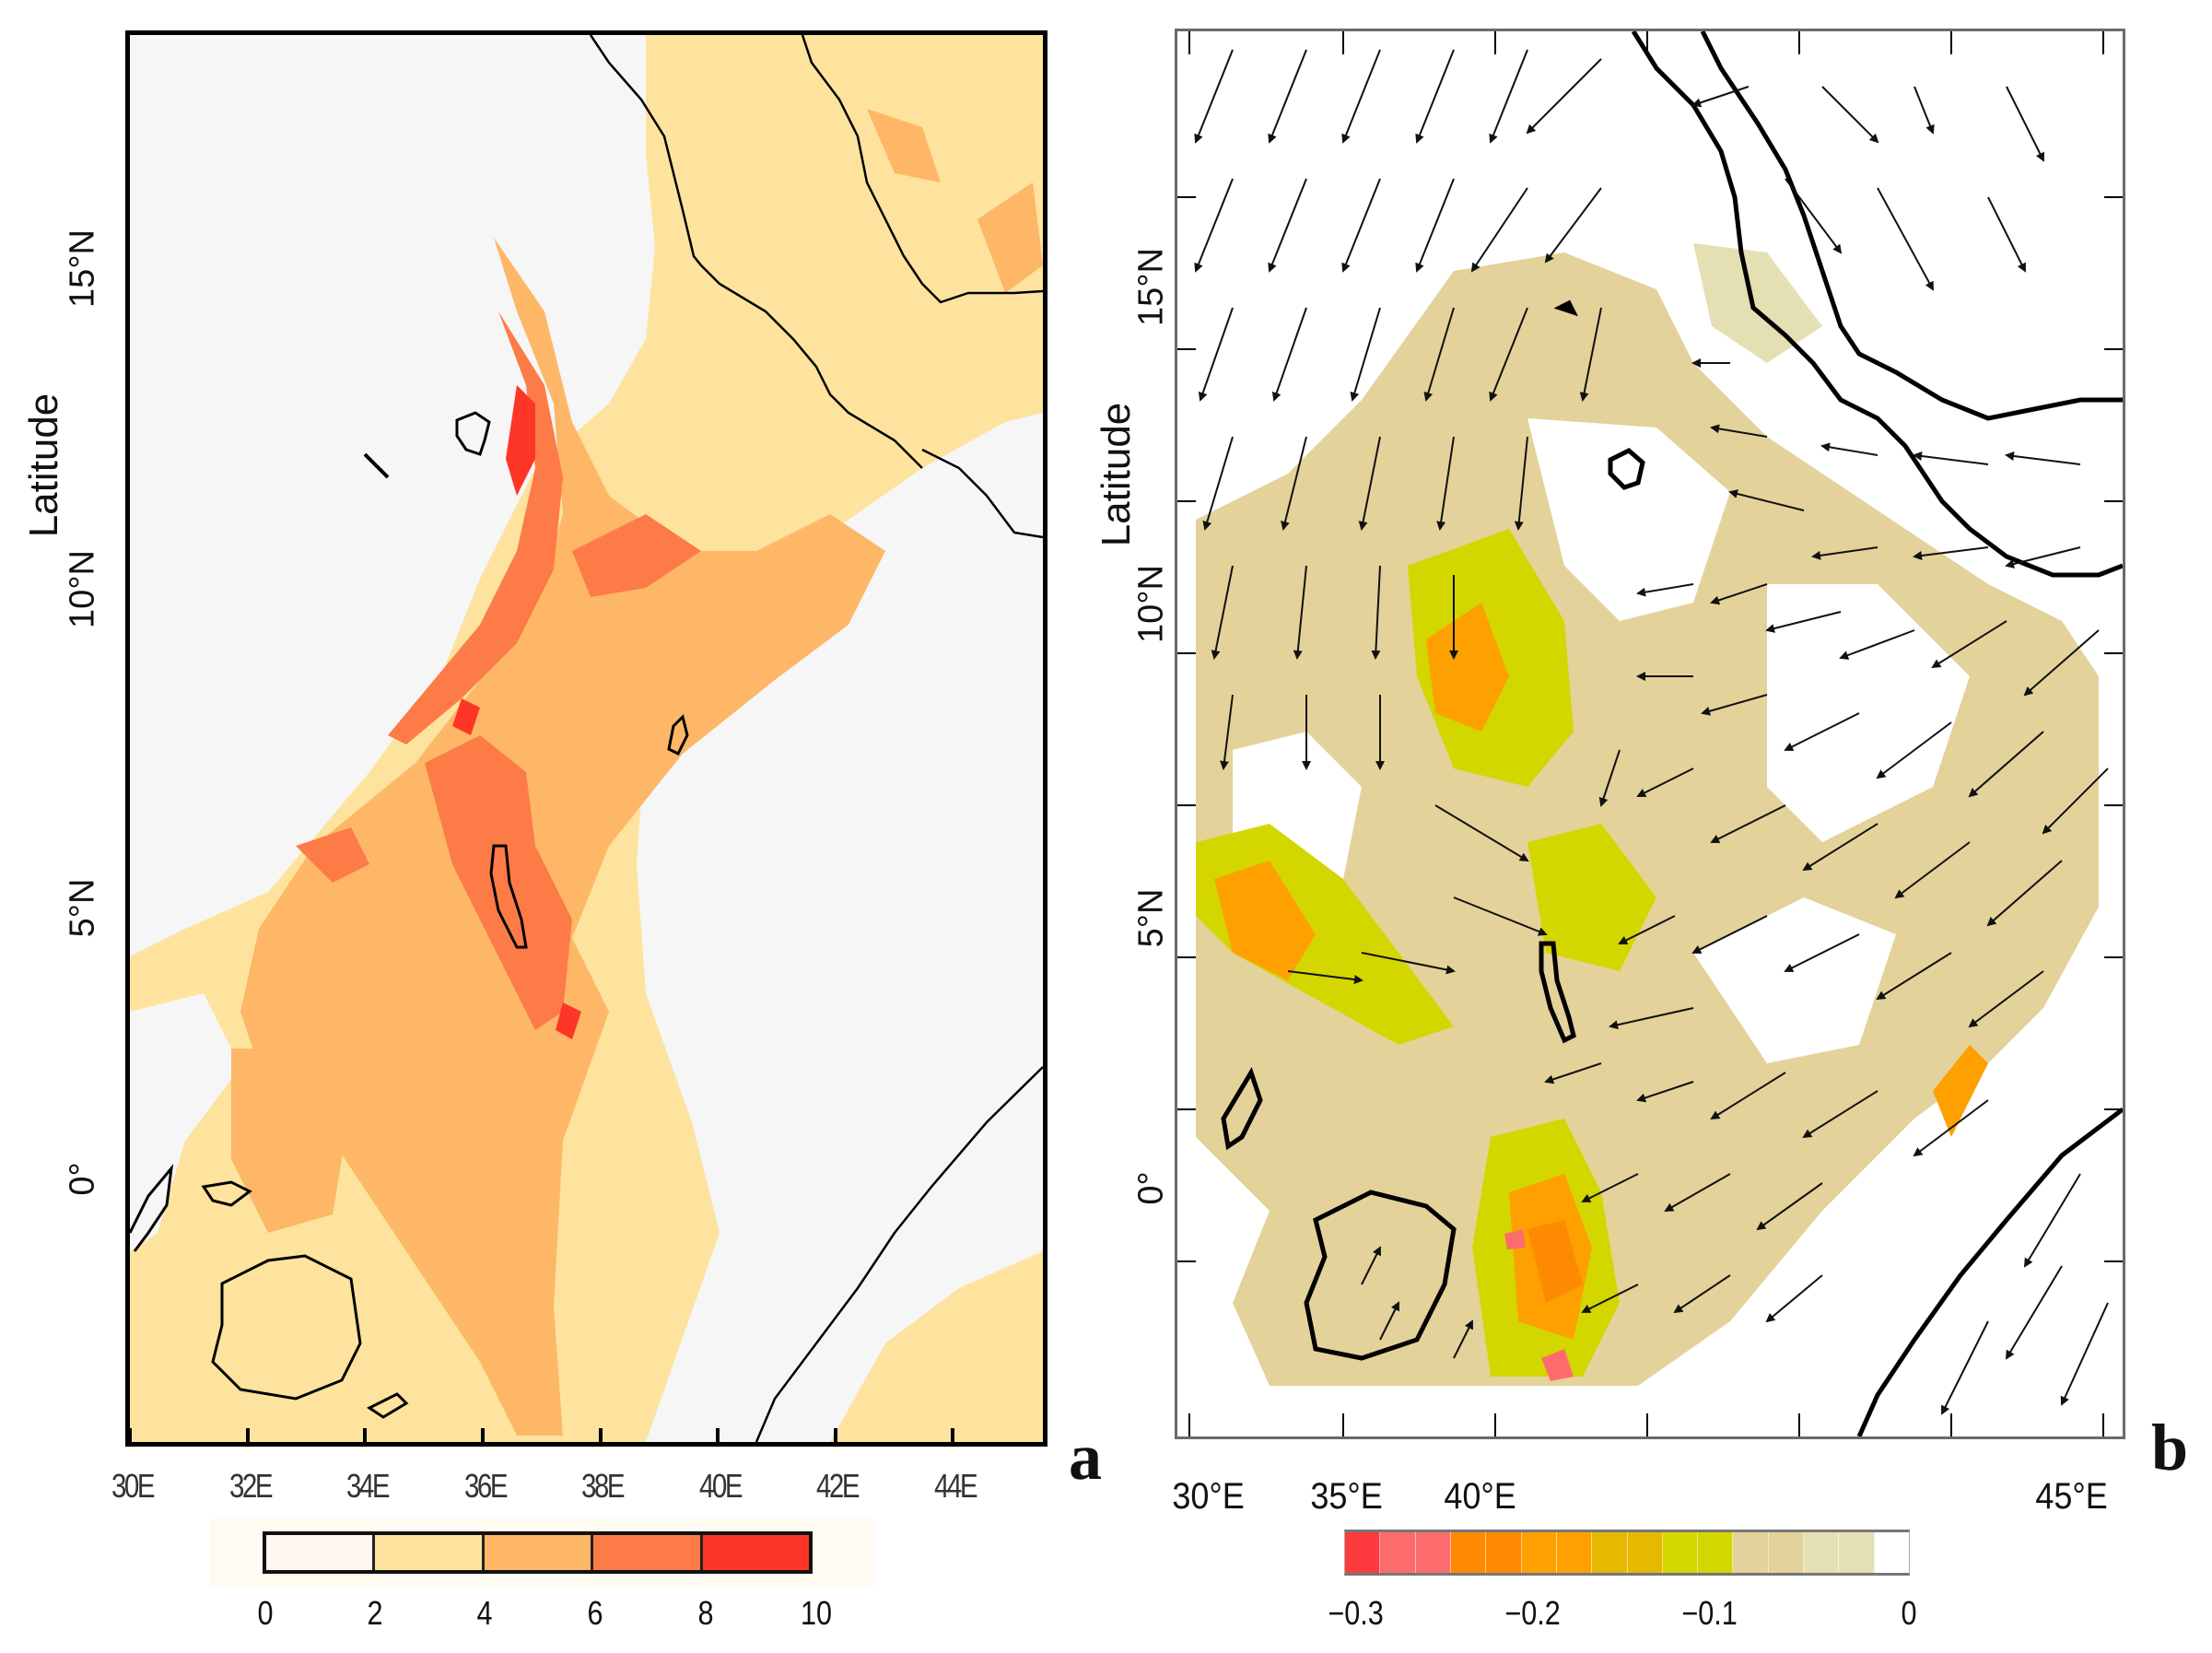 The height and width of the screenshot is (1653, 2212). Describe the element at coordinates (2072, 1496) in the screenshot. I see `panel-b-xtick-45e: 45°E` at that location.